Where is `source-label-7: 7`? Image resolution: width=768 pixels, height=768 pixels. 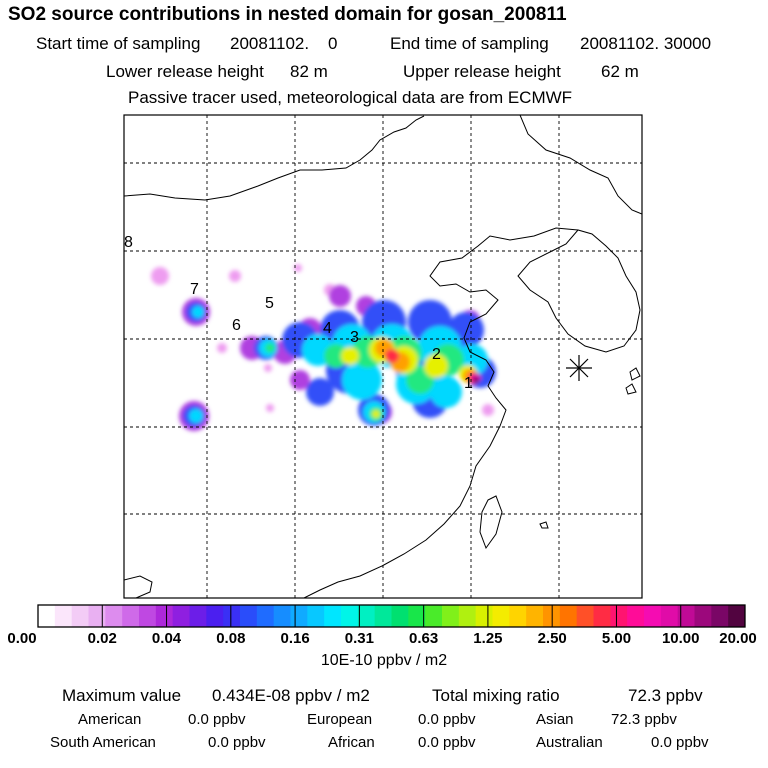
source-label-7: 7 is located at coordinates (194, 289).